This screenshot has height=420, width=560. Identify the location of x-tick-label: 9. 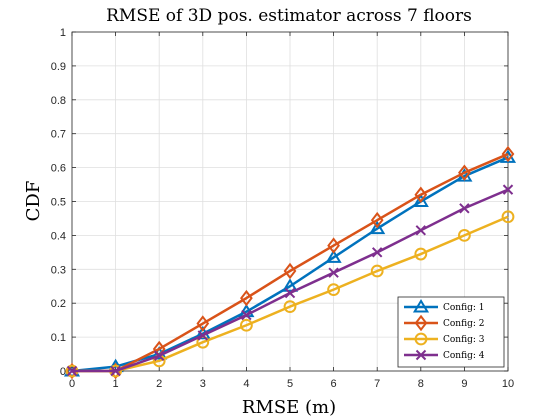
(464, 384).